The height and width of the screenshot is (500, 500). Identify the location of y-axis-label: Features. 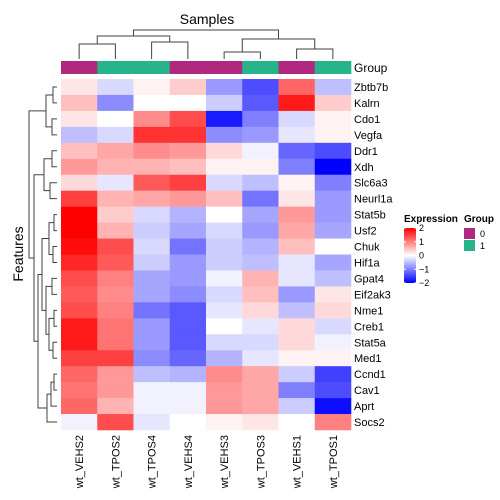
(18, 253).